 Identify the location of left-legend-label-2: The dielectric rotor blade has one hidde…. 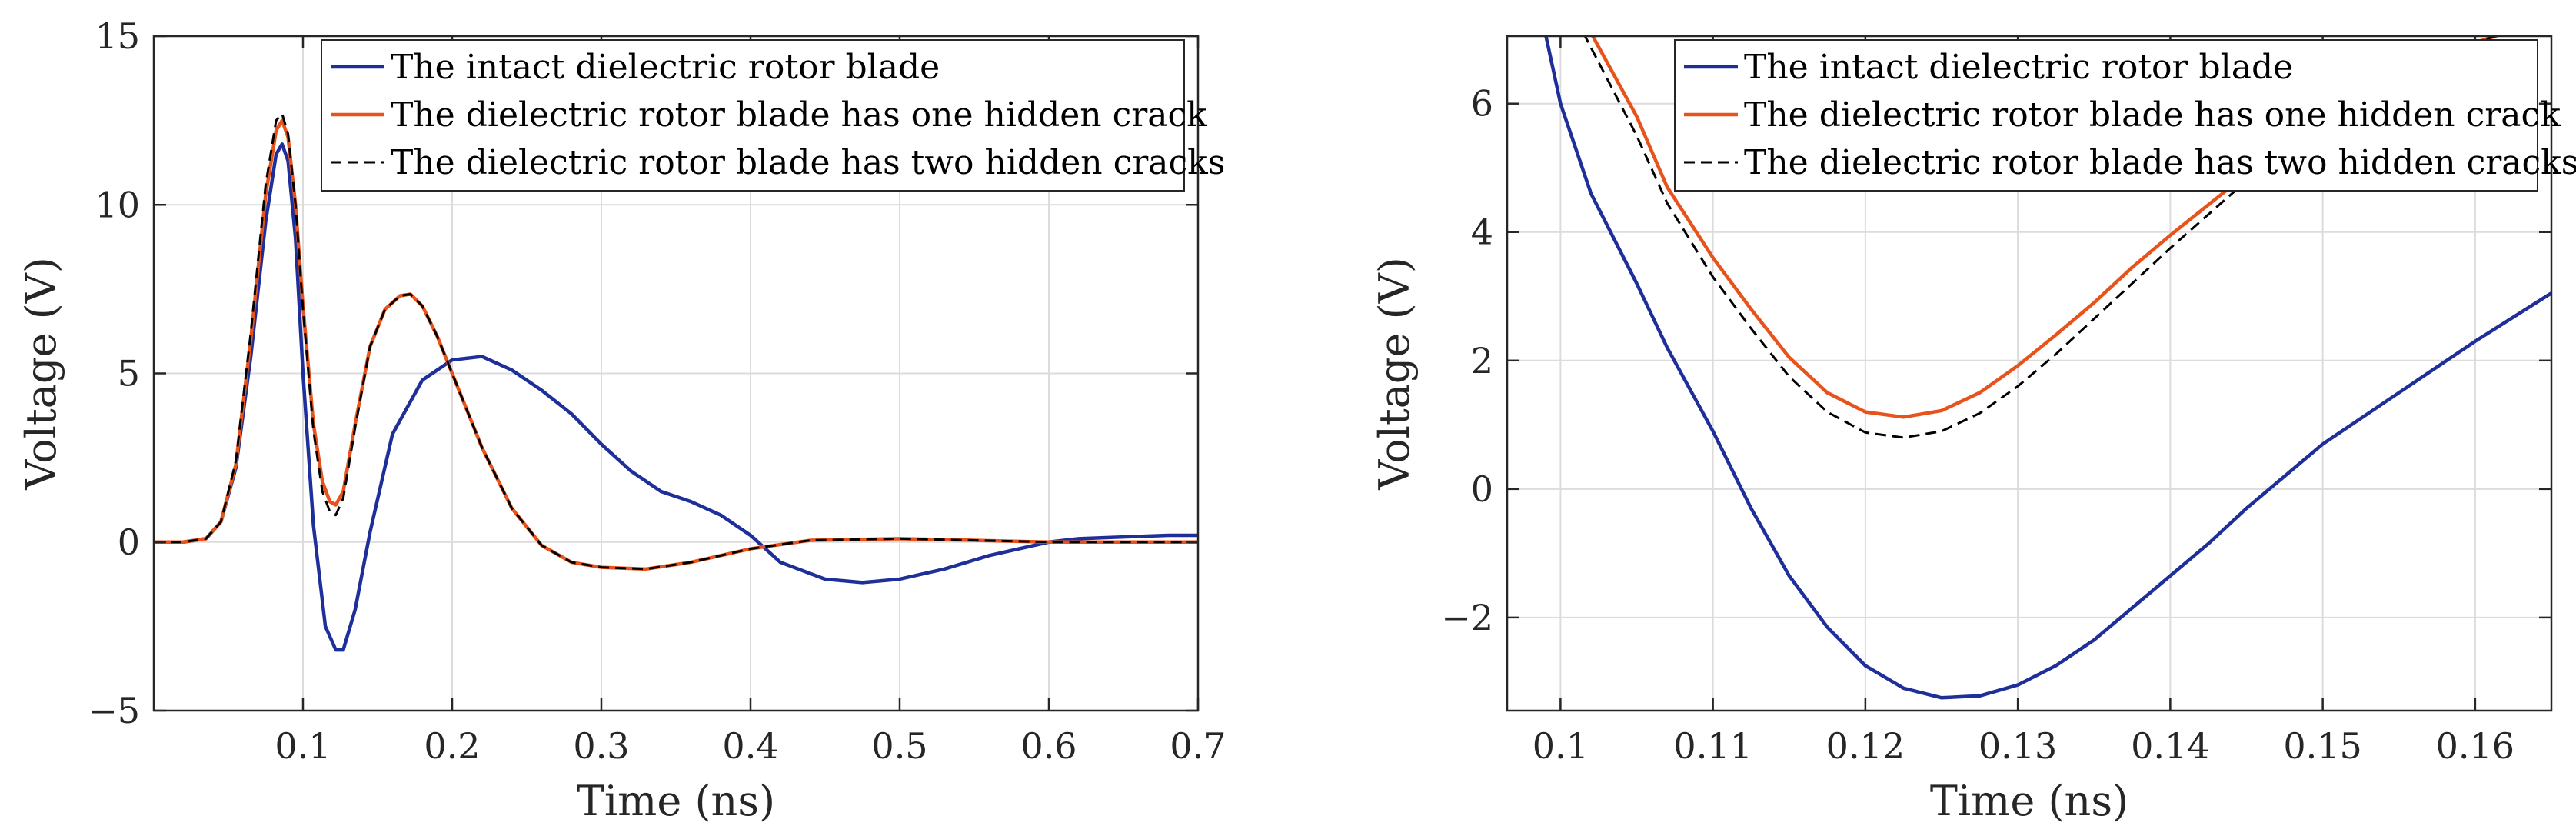
(799, 115).